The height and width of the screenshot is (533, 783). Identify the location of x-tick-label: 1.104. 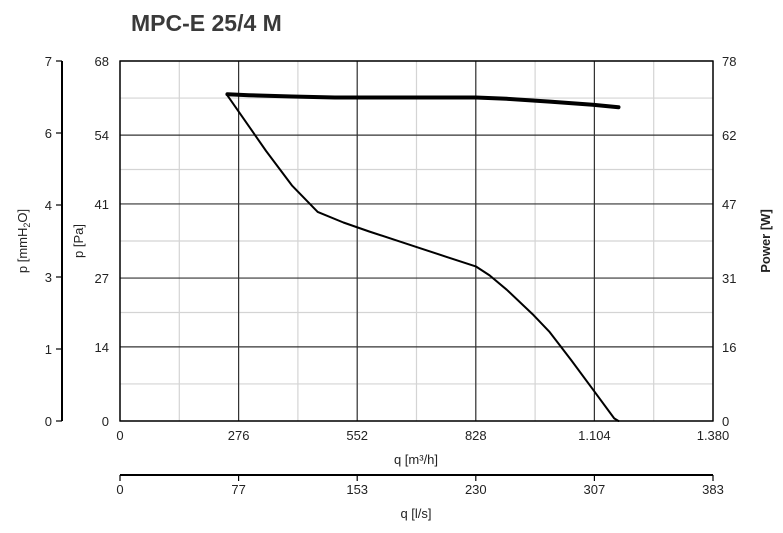
(594, 435).